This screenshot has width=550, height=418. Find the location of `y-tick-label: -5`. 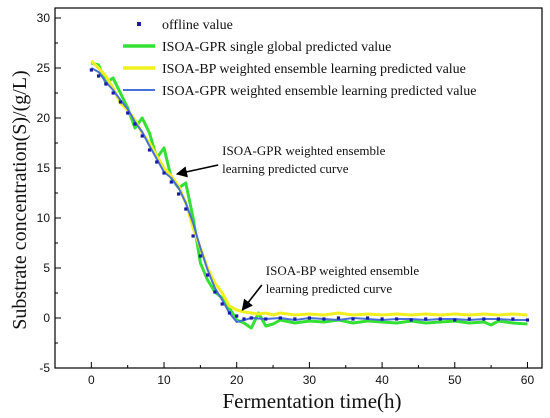

y-tick-label: -5 is located at coordinates (44, 368).